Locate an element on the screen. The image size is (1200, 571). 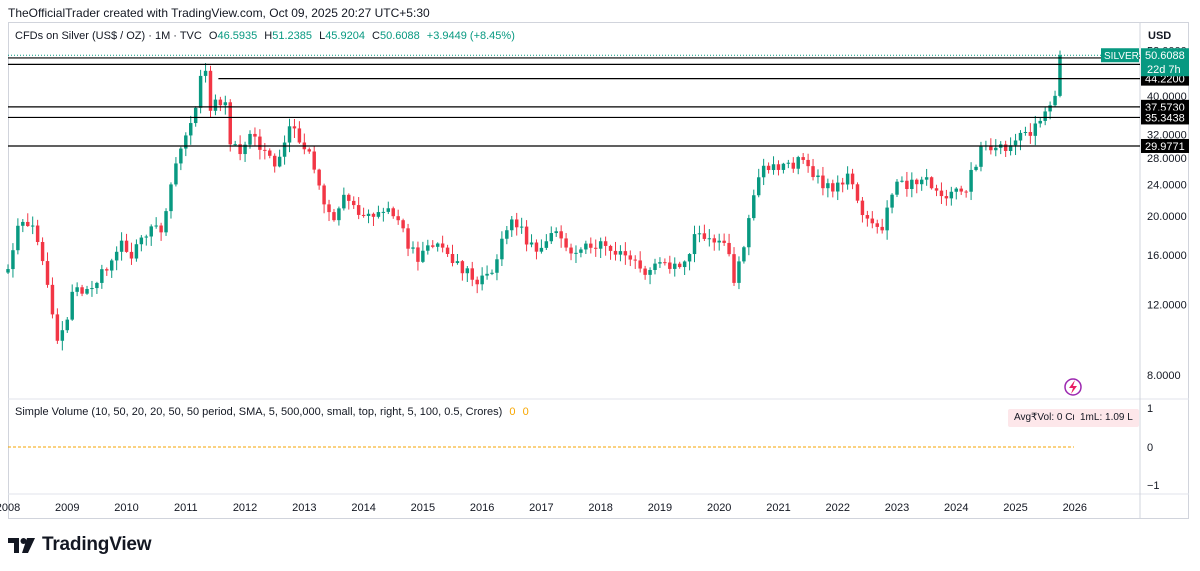
level-label: 29.9771 is located at coordinates (1165, 147).